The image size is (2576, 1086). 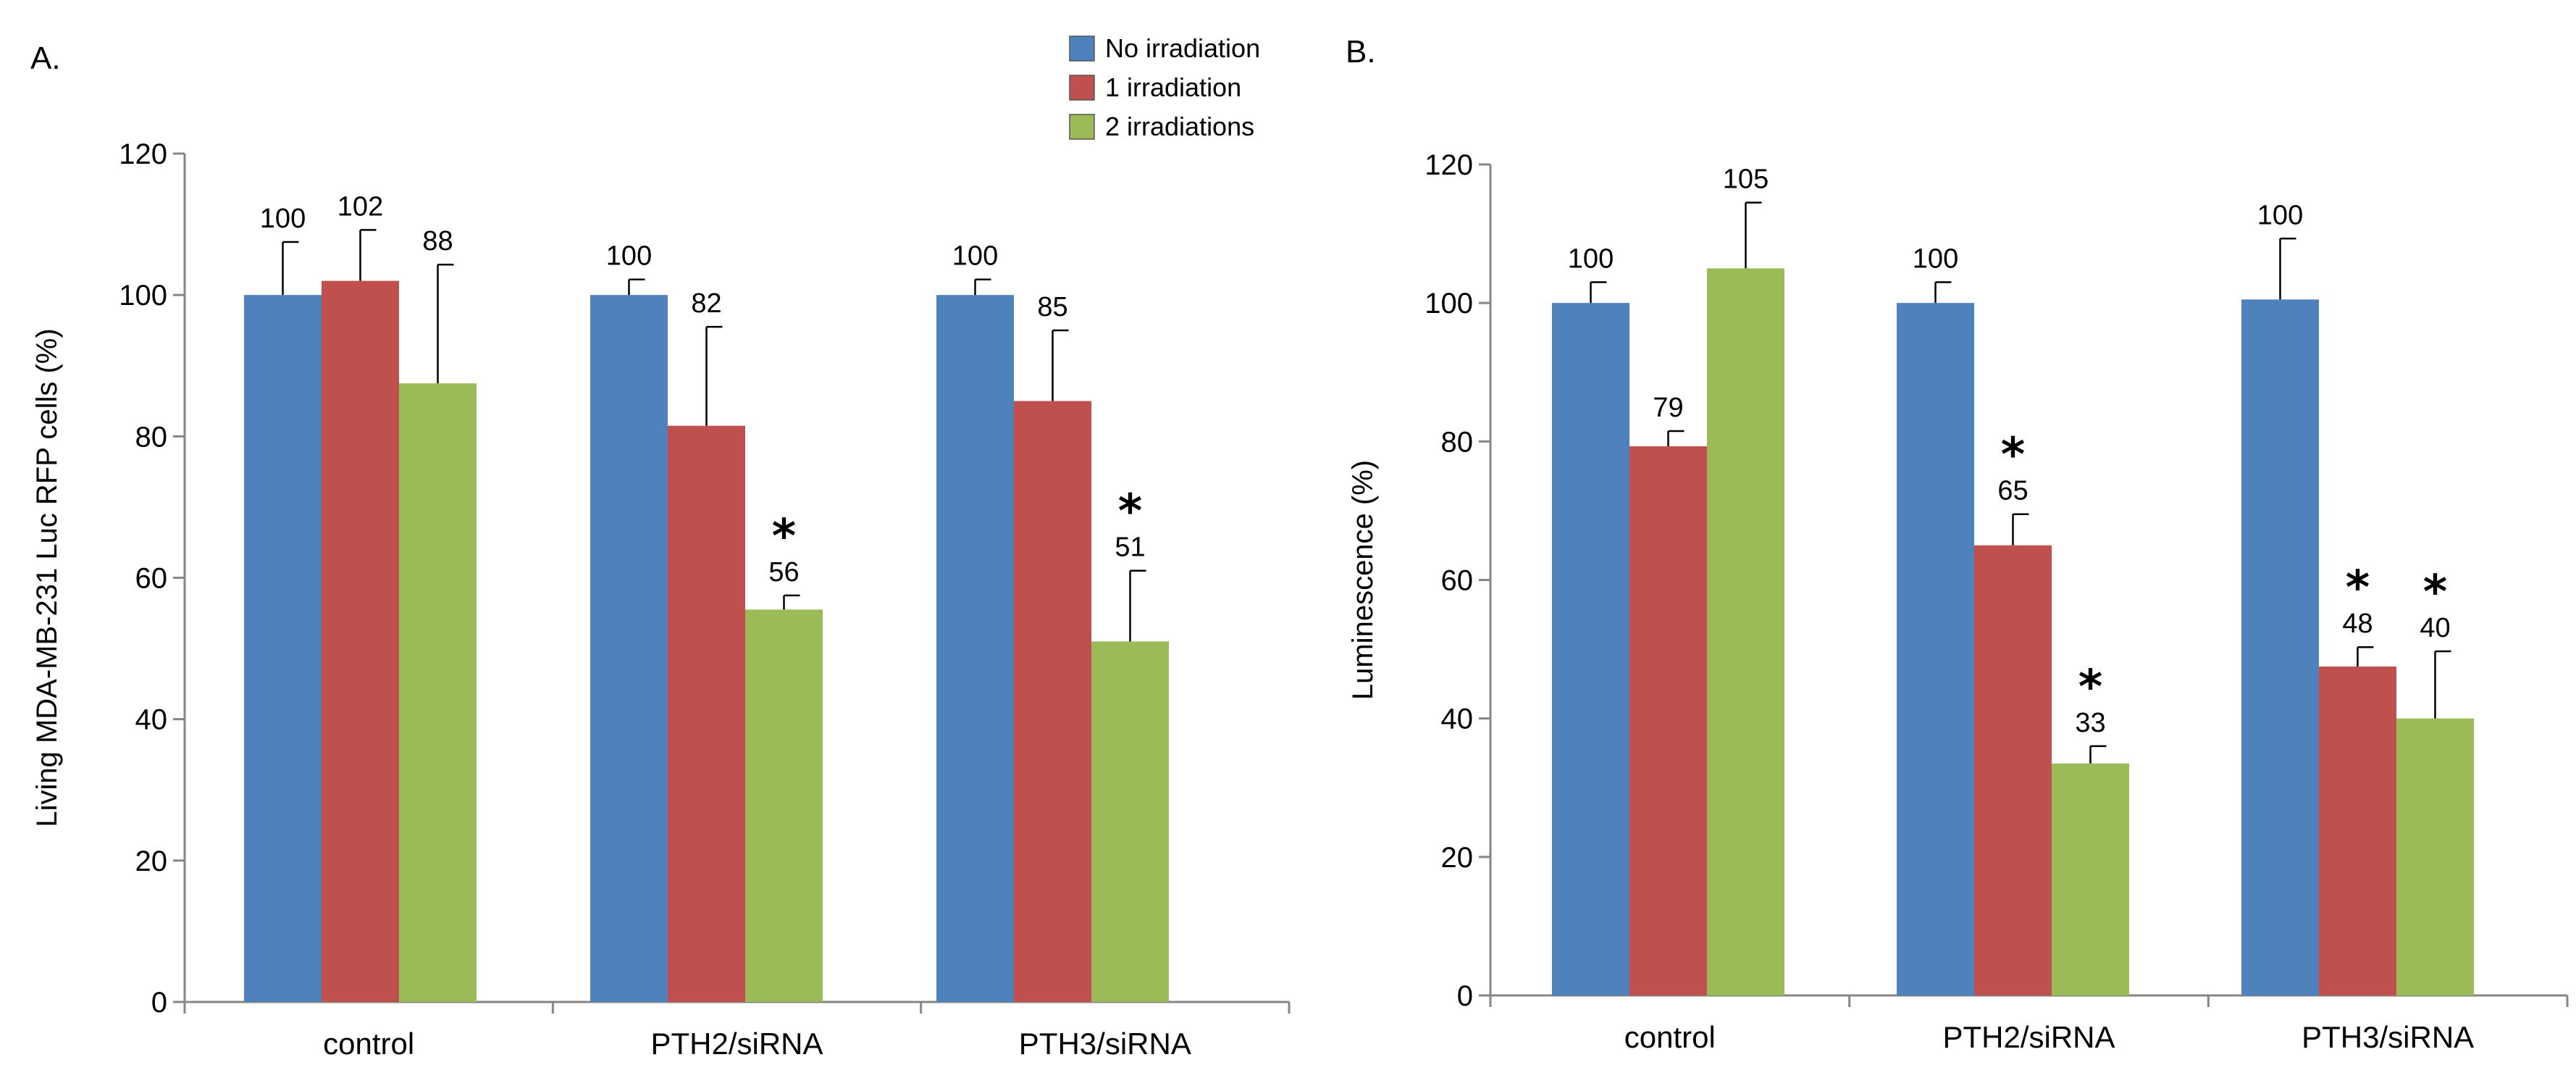 What do you see at coordinates (143, 154) in the screenshot?
I see `panel-a-y-tick-label: 120` at bounding box center [143, 154].